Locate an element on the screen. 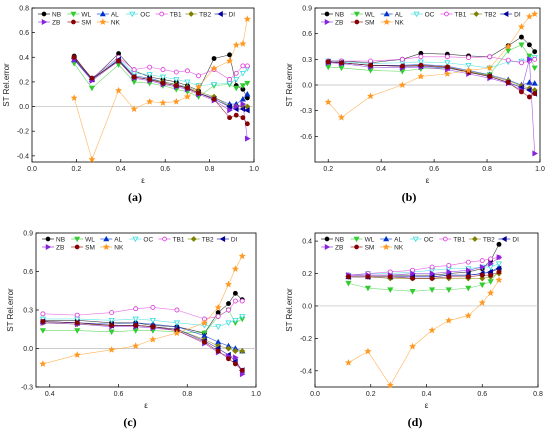 The image size is (550, 437). data-point-di is located at coordinates (229, 106).